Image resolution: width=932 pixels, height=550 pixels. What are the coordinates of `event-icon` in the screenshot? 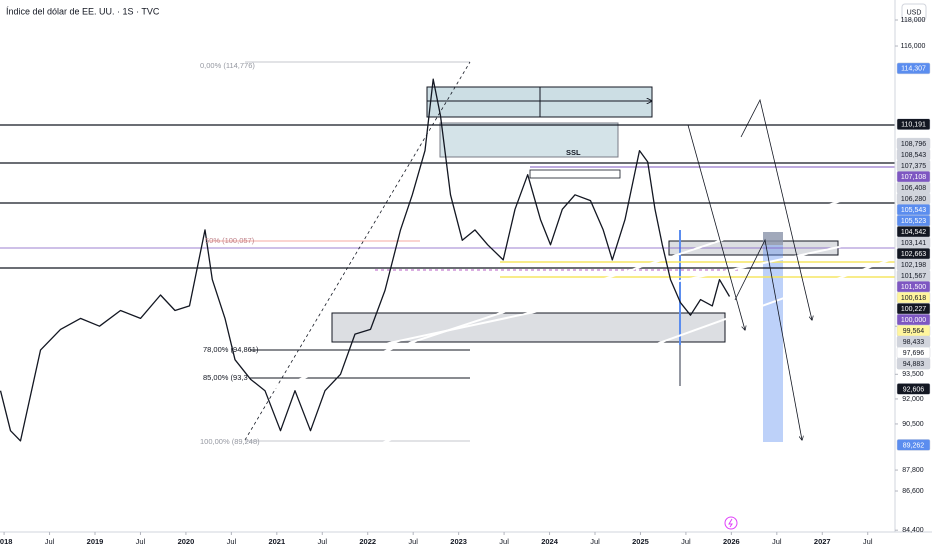 It's located at (731, 523).